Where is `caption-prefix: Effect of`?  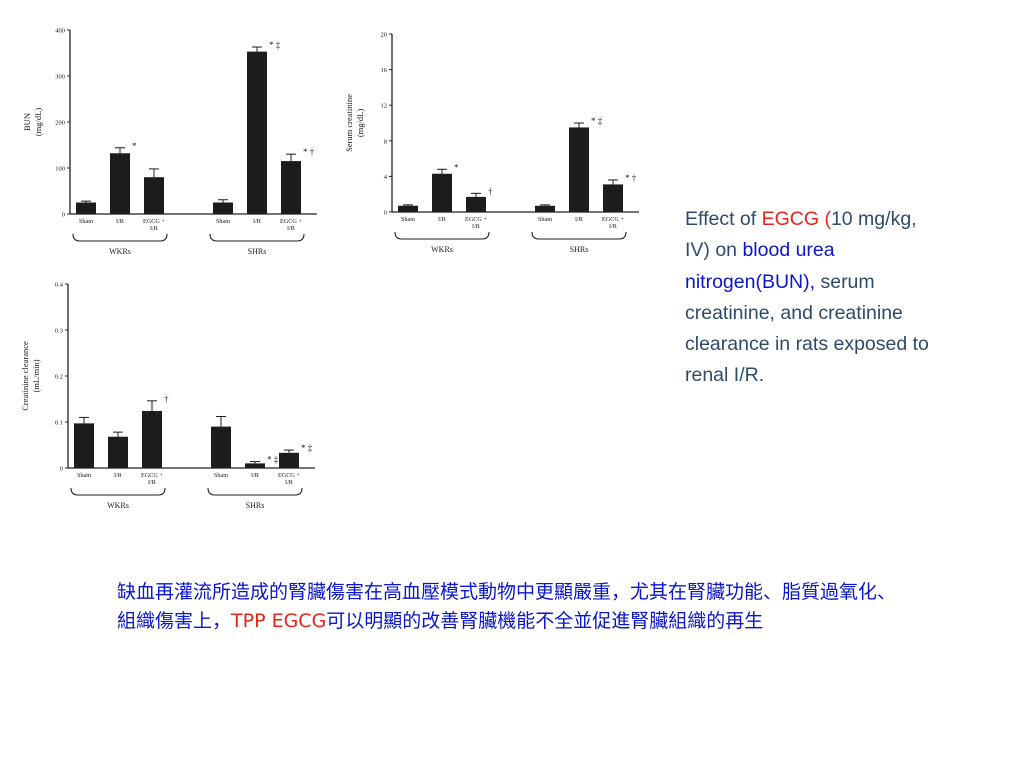
caption-prefix: Effect of is located at coordinates (723, 219).